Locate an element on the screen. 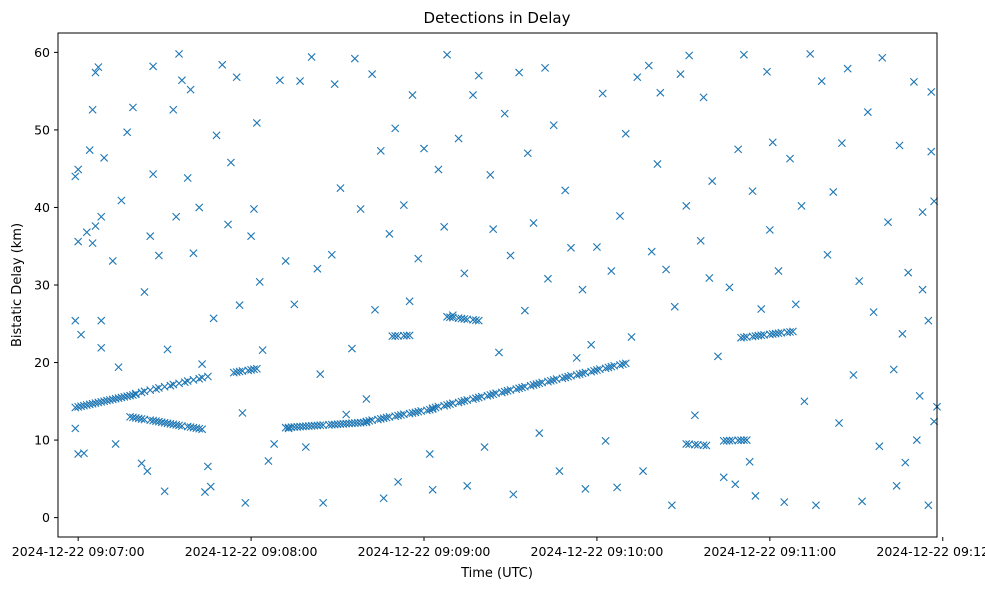 Image resolution: width=985 pixels, height=595 pixels. x-axis-label: Time (UTC) is located at coordinates (496, 573).